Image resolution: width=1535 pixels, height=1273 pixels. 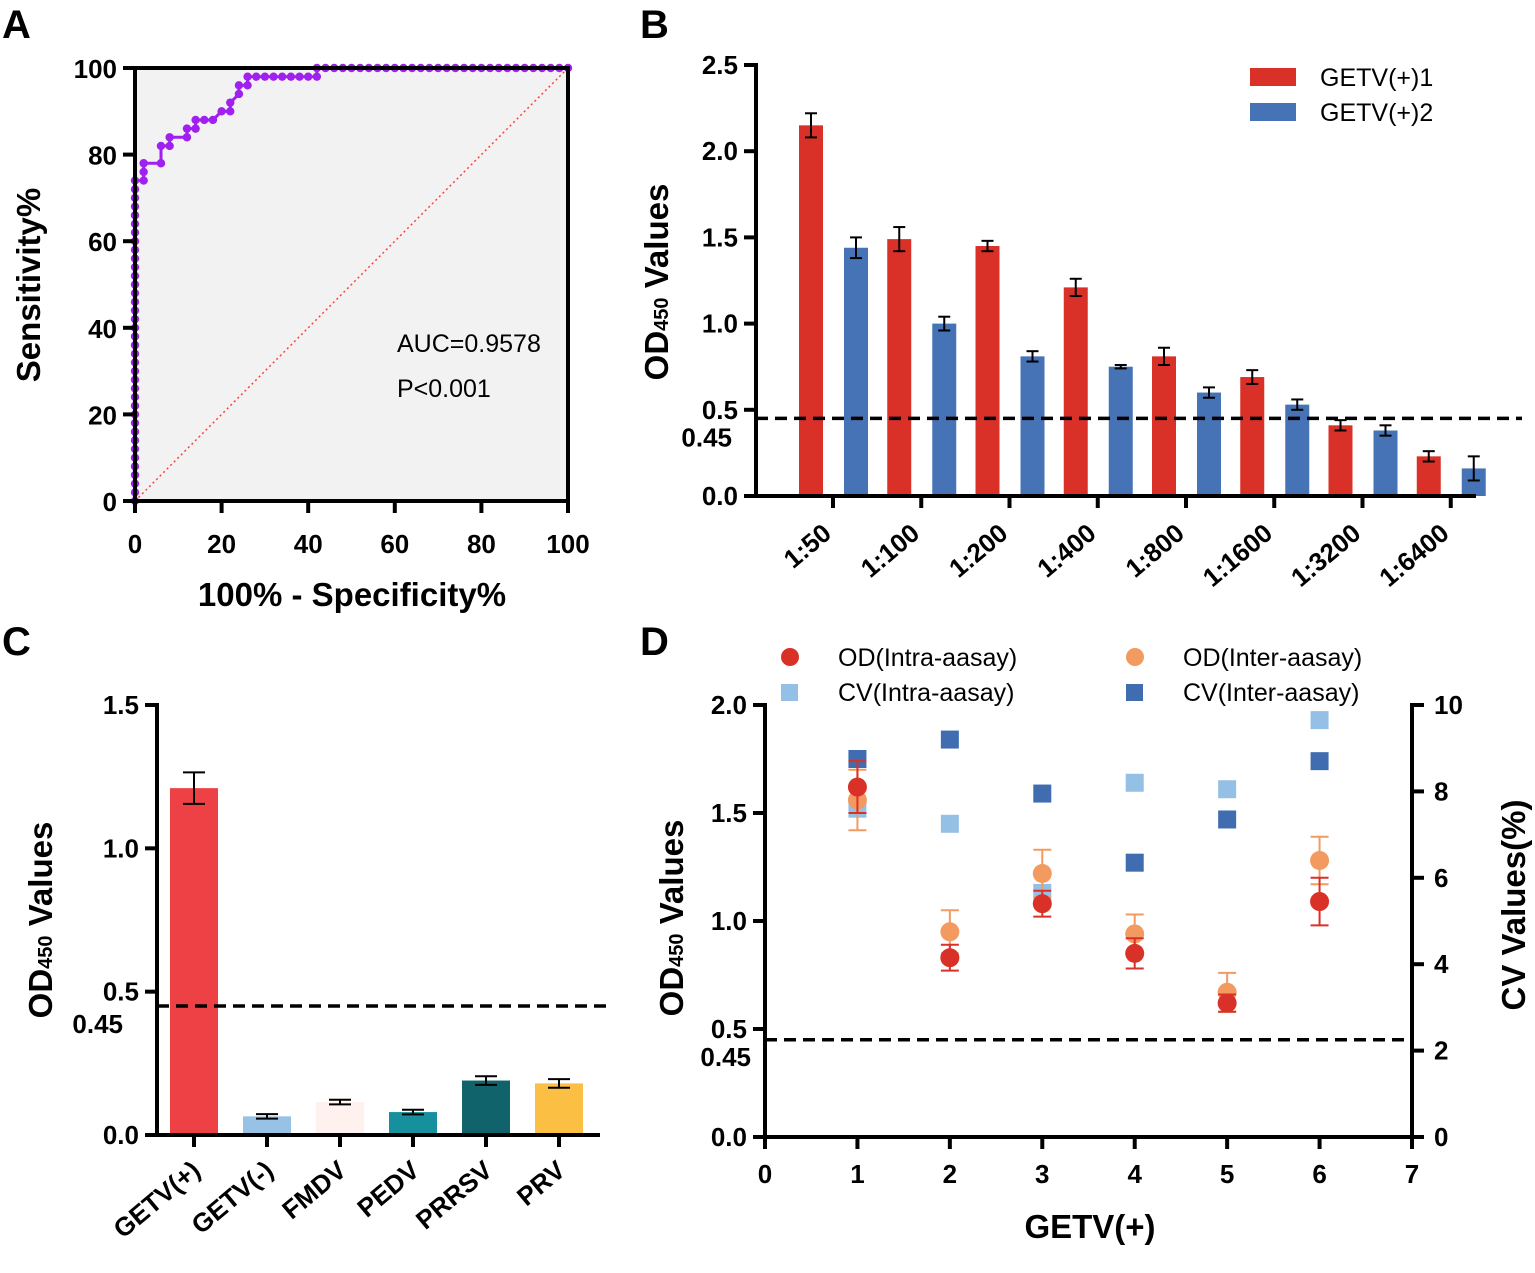 I want to click on dilution-x-tick-label: 1:3200, so click(x=1325, y=555).